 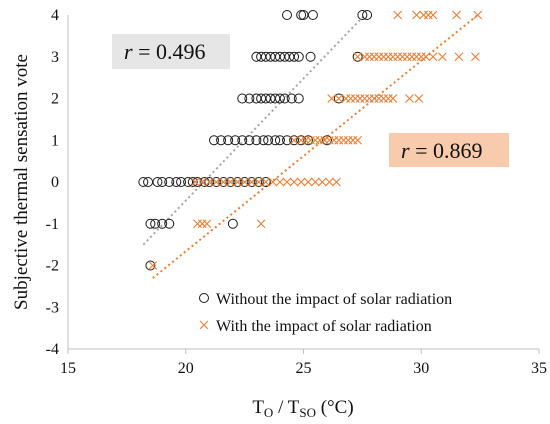 What do you see at coordinates (164, 51) in the screenshot?
I see `r-annotation-without-text: r = 0.496` at bounding box center [164, 51].